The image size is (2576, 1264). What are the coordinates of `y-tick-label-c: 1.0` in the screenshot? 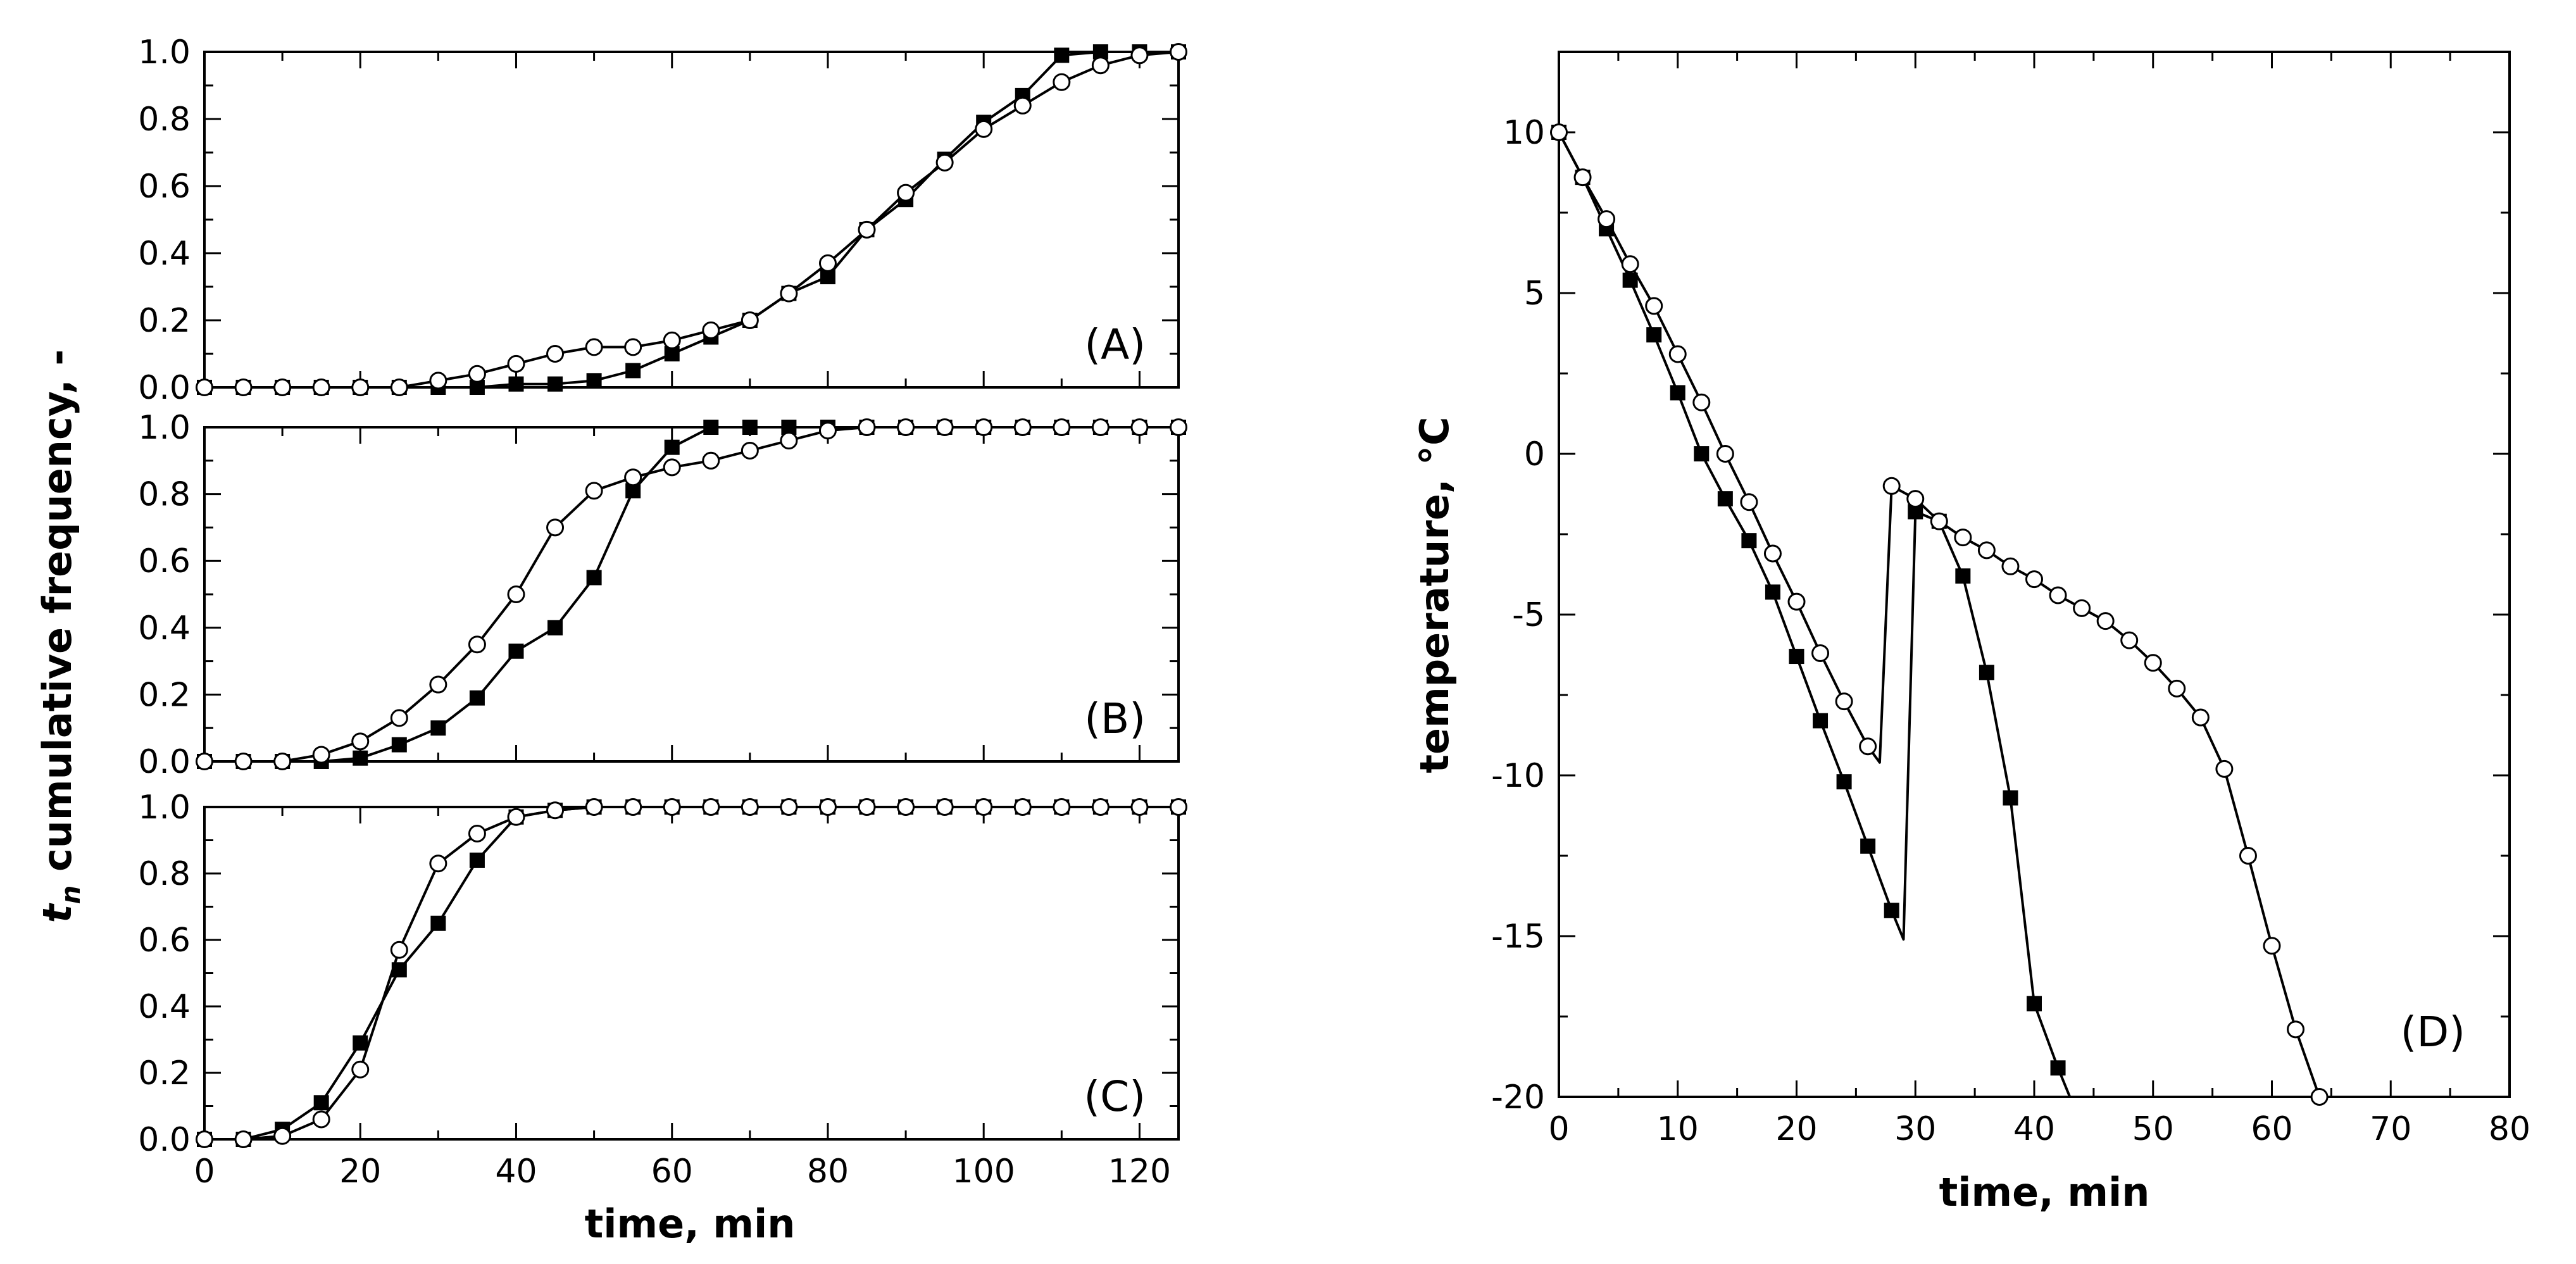 It's located at (164, 808).